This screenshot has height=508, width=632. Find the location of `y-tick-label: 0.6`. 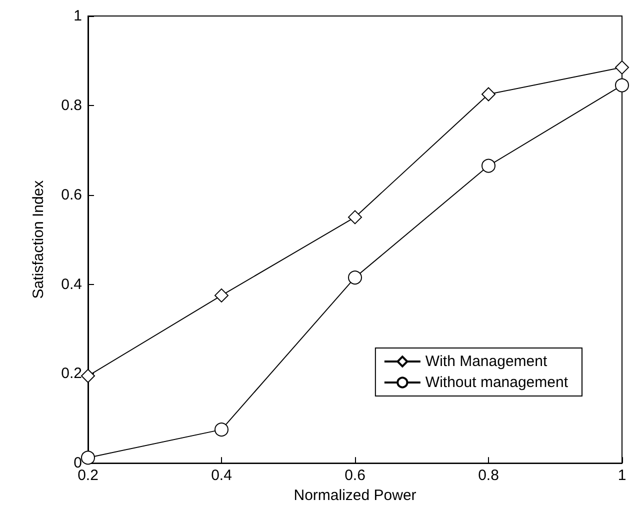

y-tick-label: 0.6 is located at coordinates (71, 195).